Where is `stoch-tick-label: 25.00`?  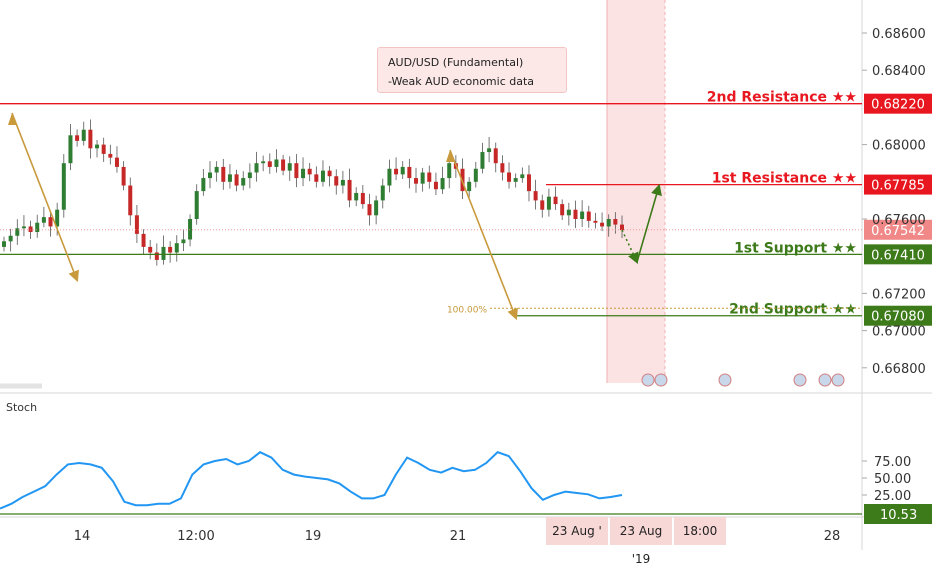
stoch-tick-label: 25.00 is located at coordinates (892, 496).